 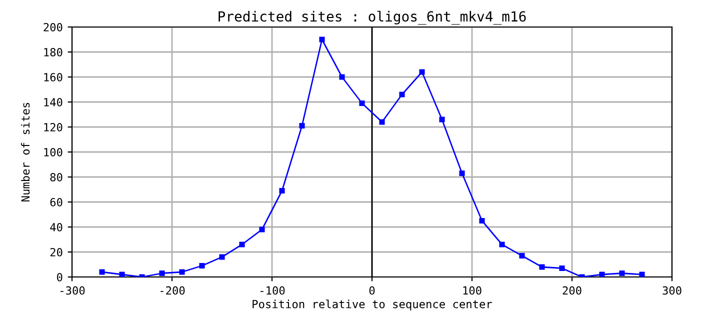 I want to click on y-tick-label: 200, so click(x=53, y=27).